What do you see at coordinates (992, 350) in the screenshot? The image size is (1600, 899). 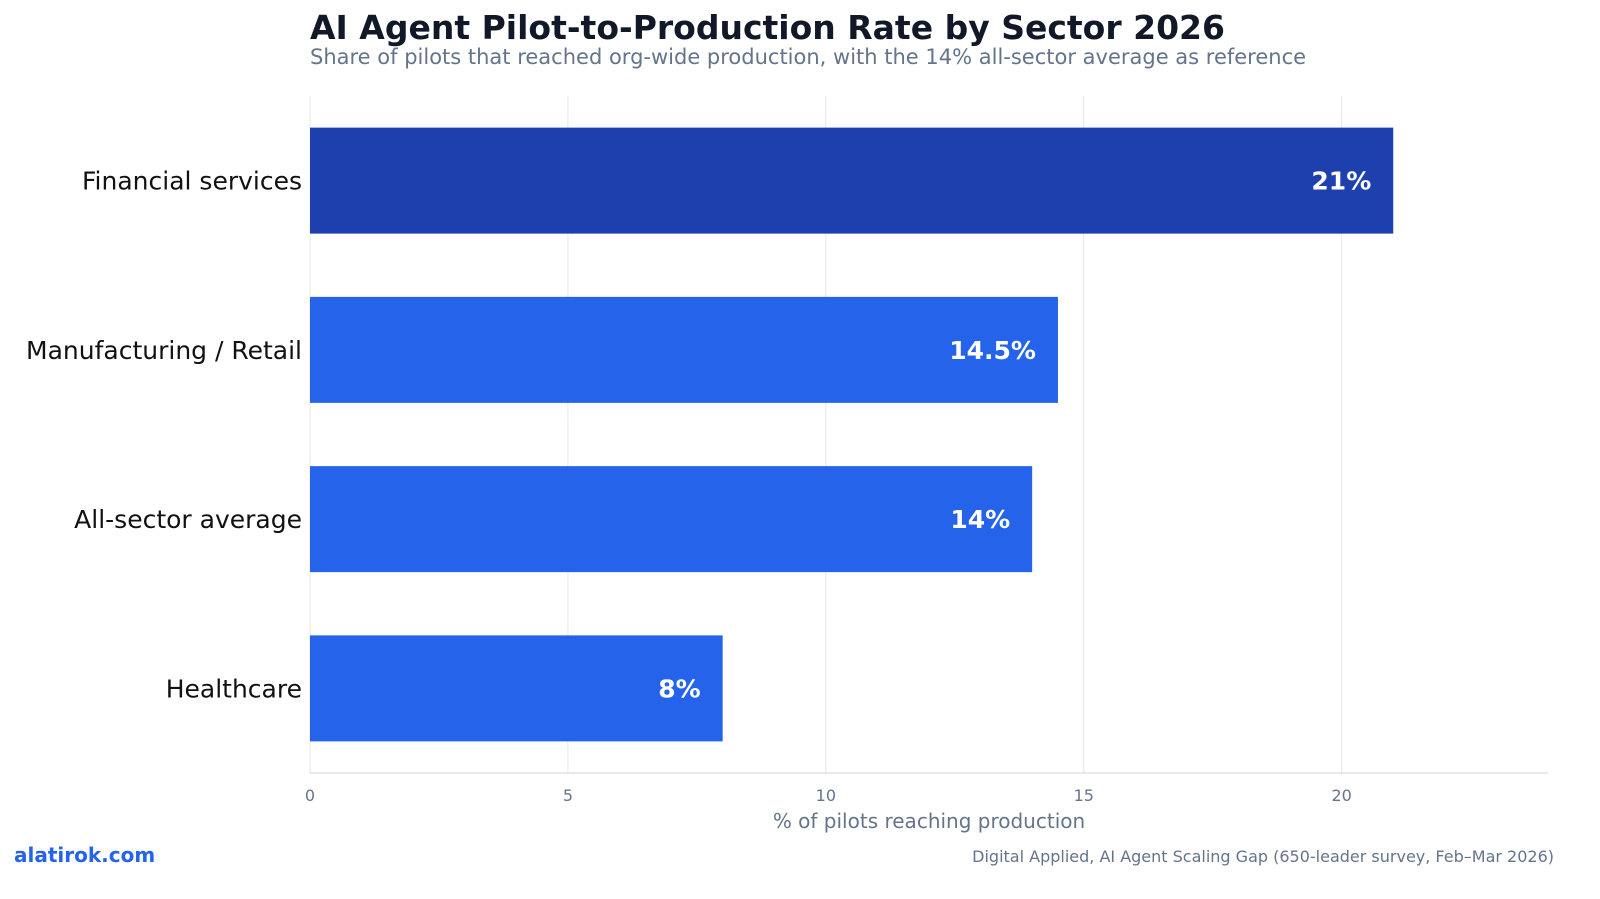 I see `bar-value-label: 14.5%` at bounding box center [992, 350].